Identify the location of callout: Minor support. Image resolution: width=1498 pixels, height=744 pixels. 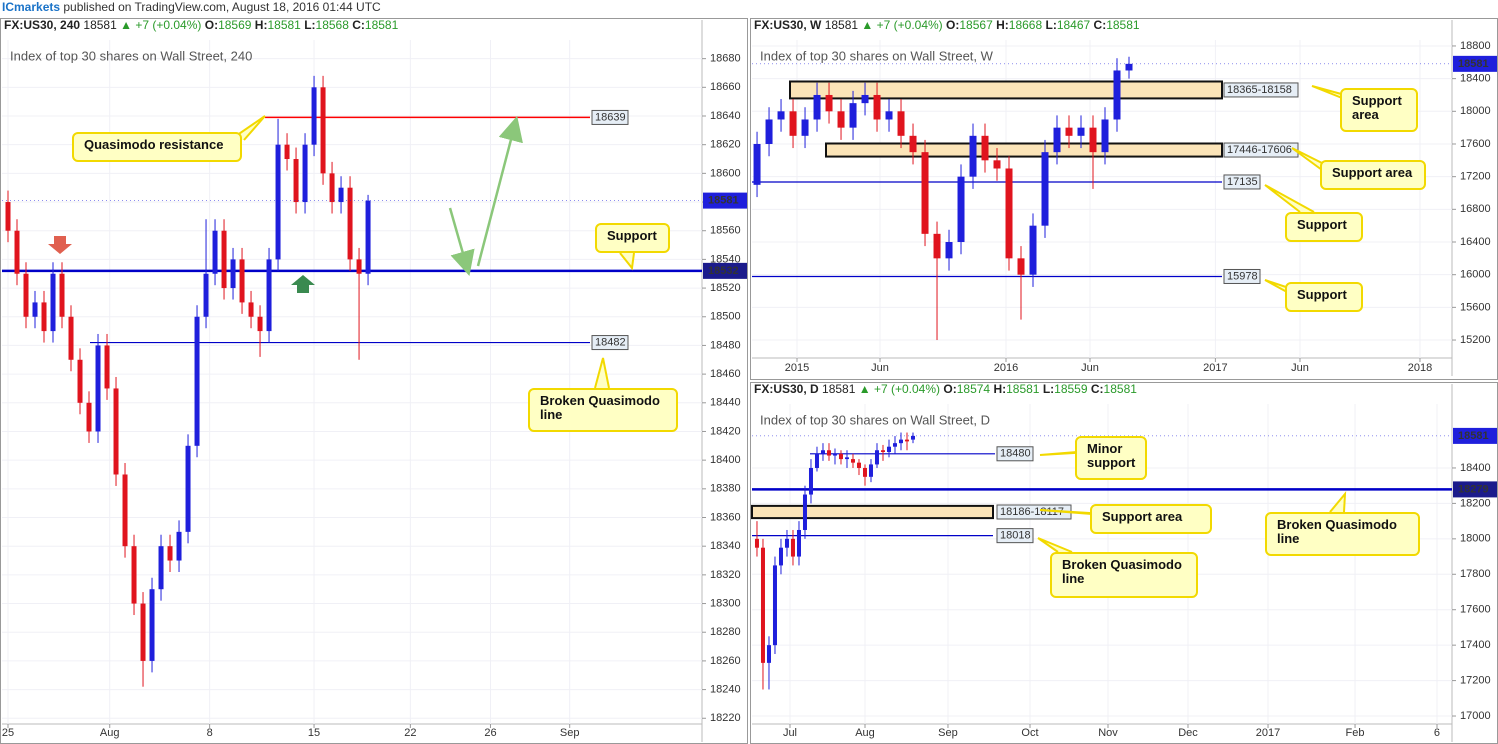
(1111, 458).